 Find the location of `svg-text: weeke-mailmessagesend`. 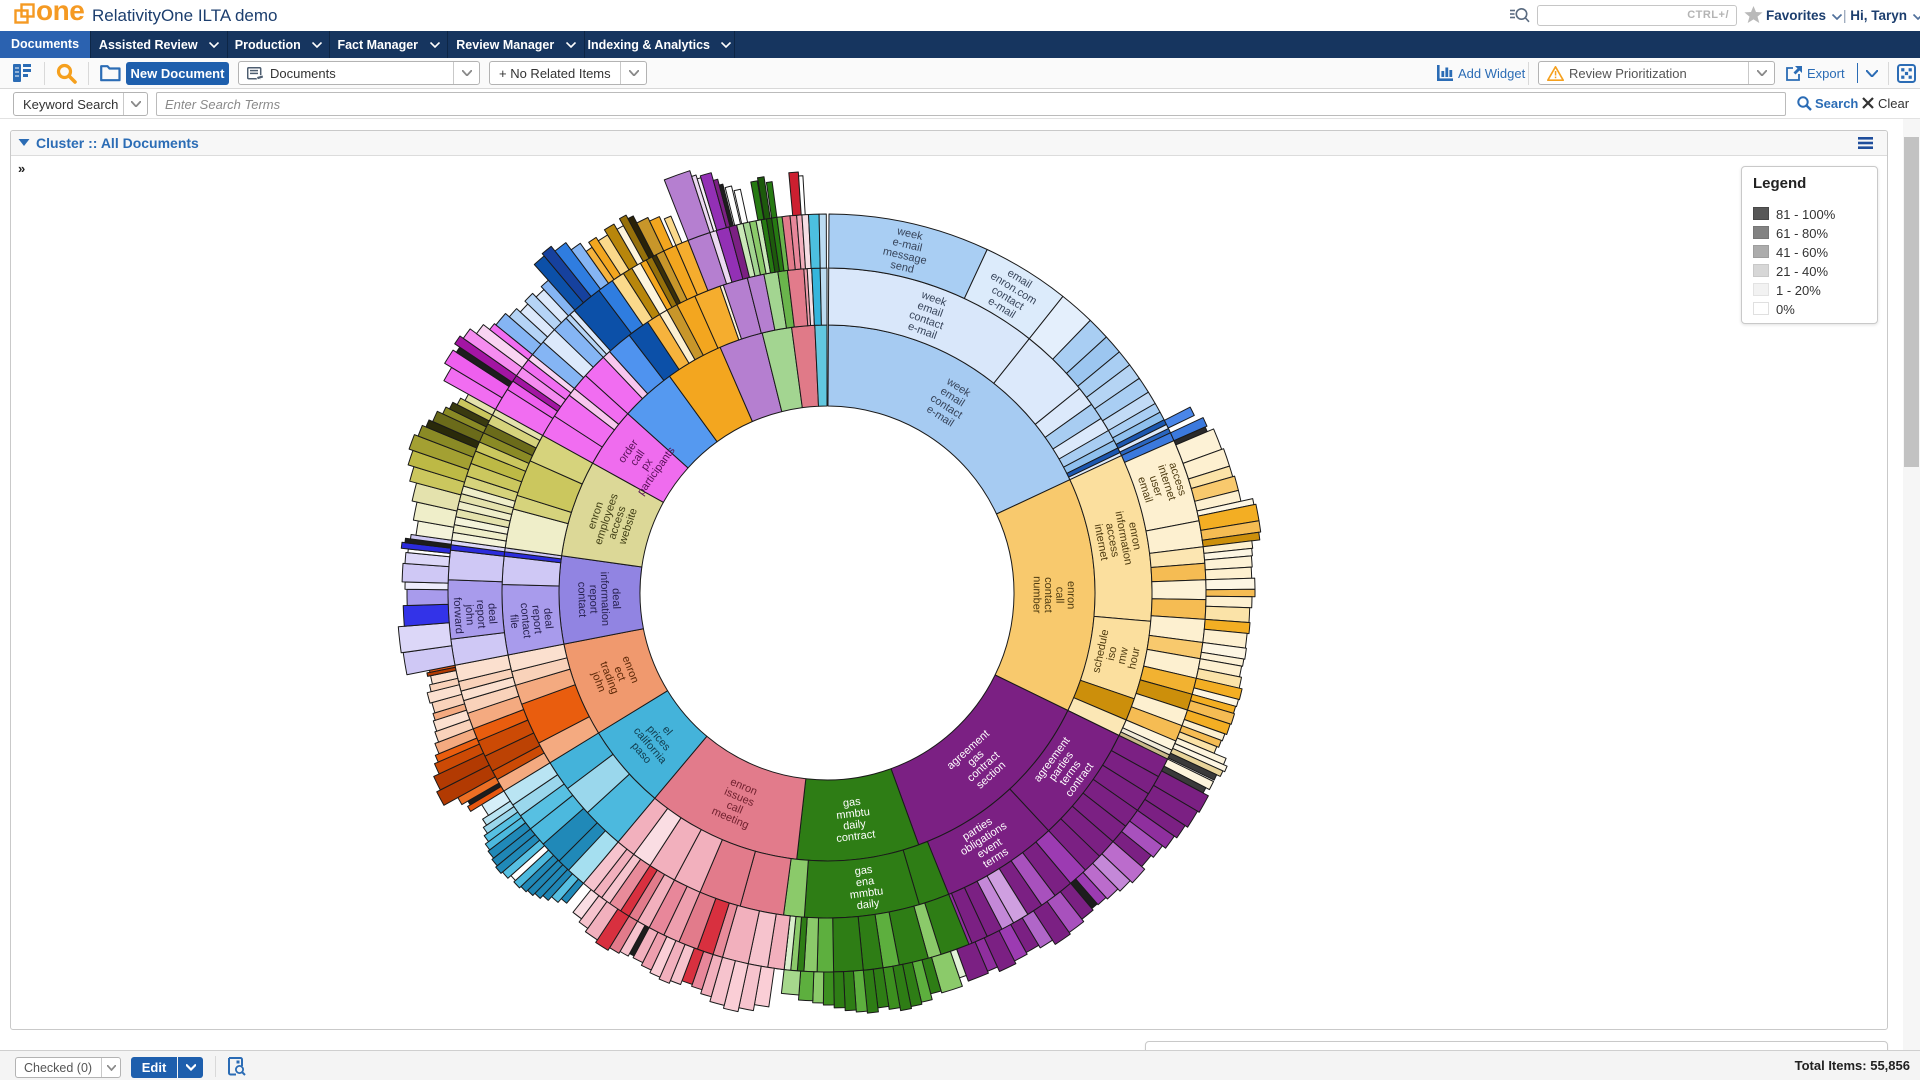

svg-text: weeke-mailmessagesend is located at coordinates (906, 250).